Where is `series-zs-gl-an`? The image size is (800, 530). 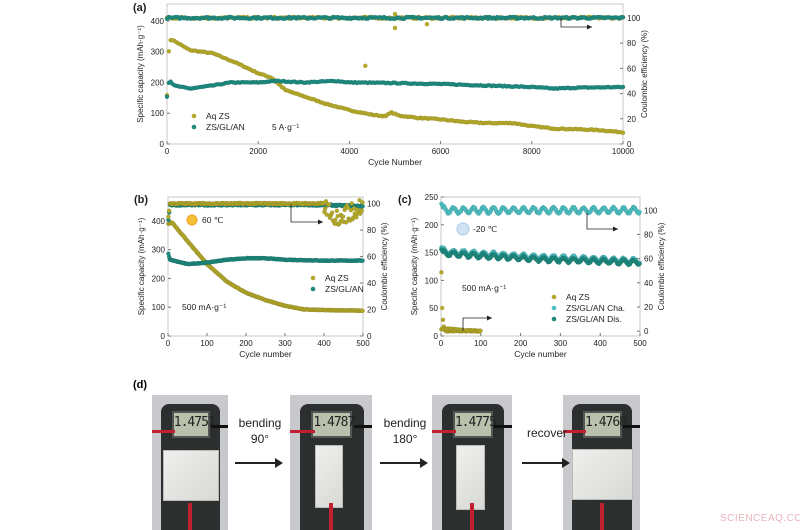
series-zs-gl-an is located at coordinates (395, 89).